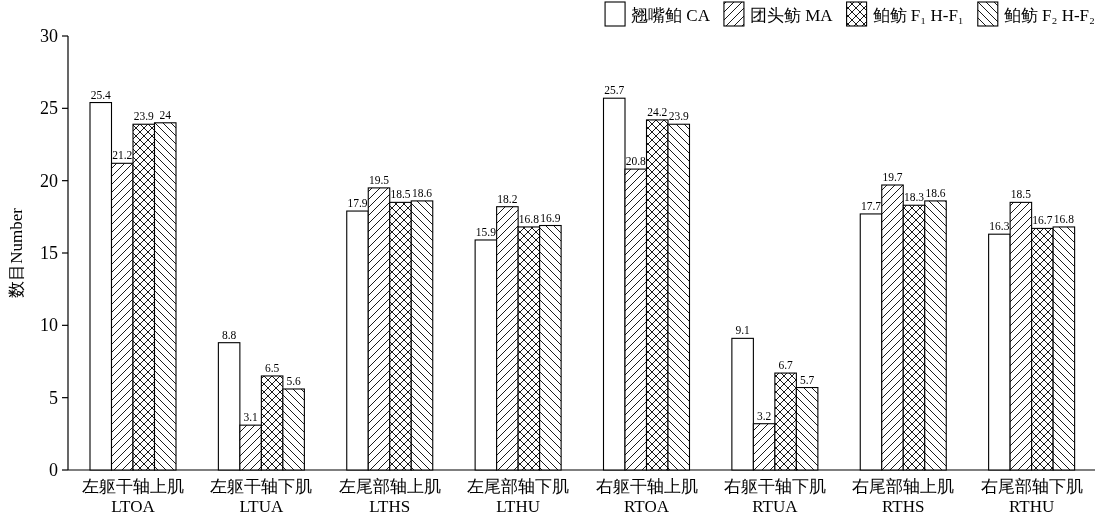 This screenshot has height=529, width=1103. I want to click on data-label: 17.9, so click(357, 203).